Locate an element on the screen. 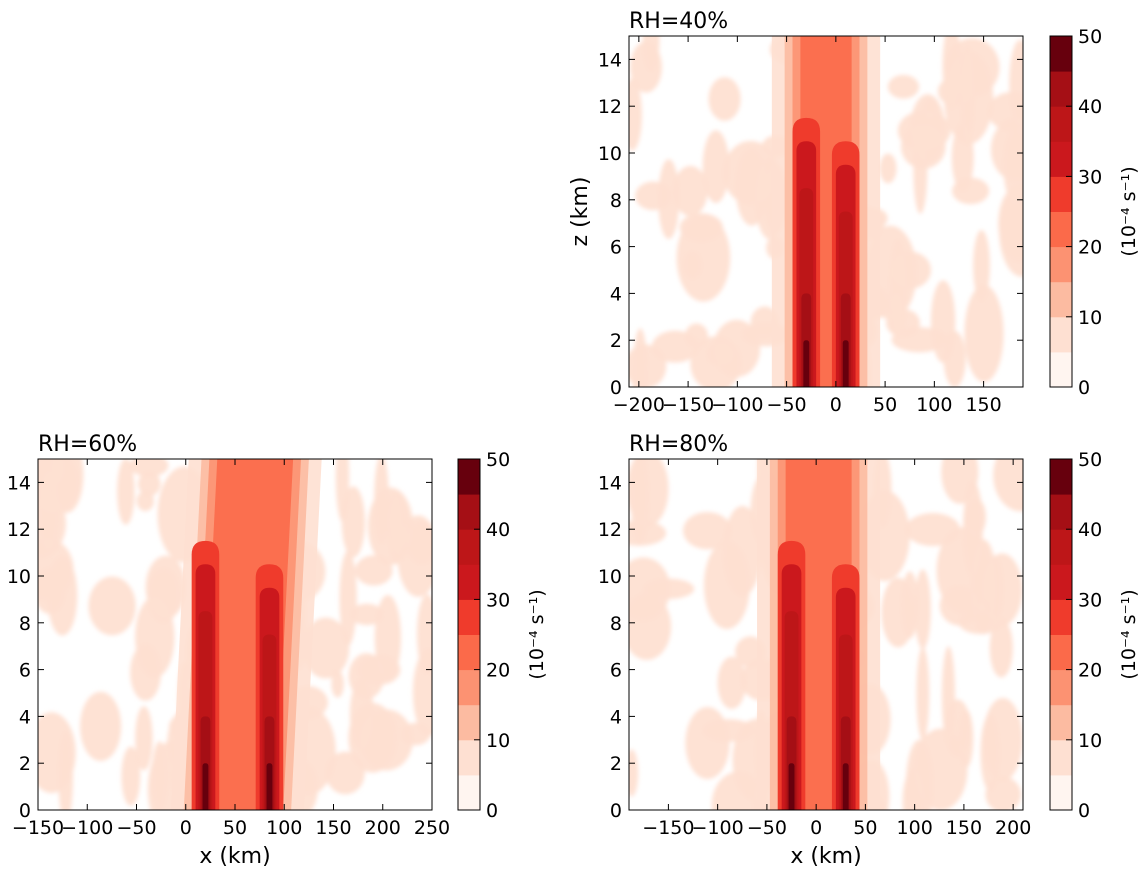 This screenshot has width=1141, height=877. x-tick-label: 200 is located at coordinates (1013, 828).